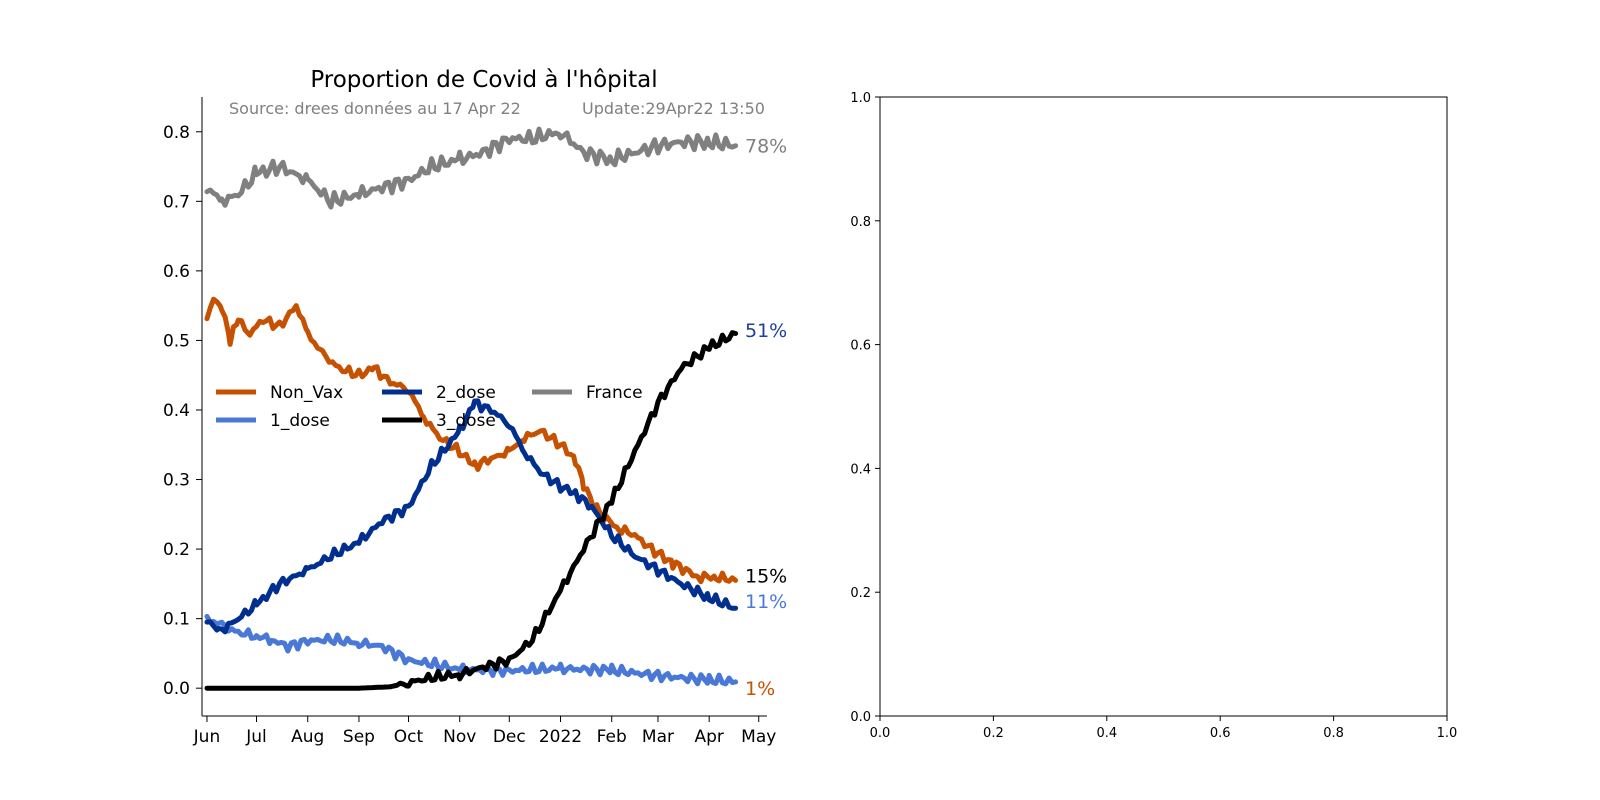  I want to click on legend-entry-france: France, so click(587, 393).